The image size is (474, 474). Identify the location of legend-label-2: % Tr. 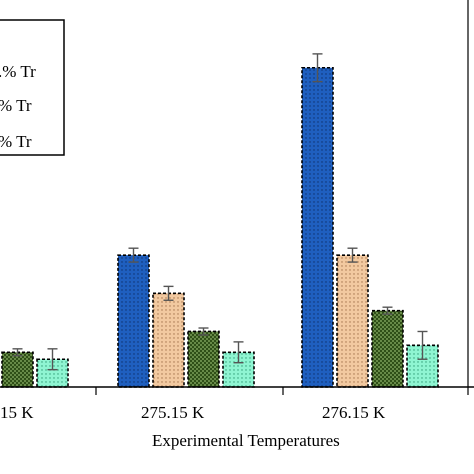
(16, 105).